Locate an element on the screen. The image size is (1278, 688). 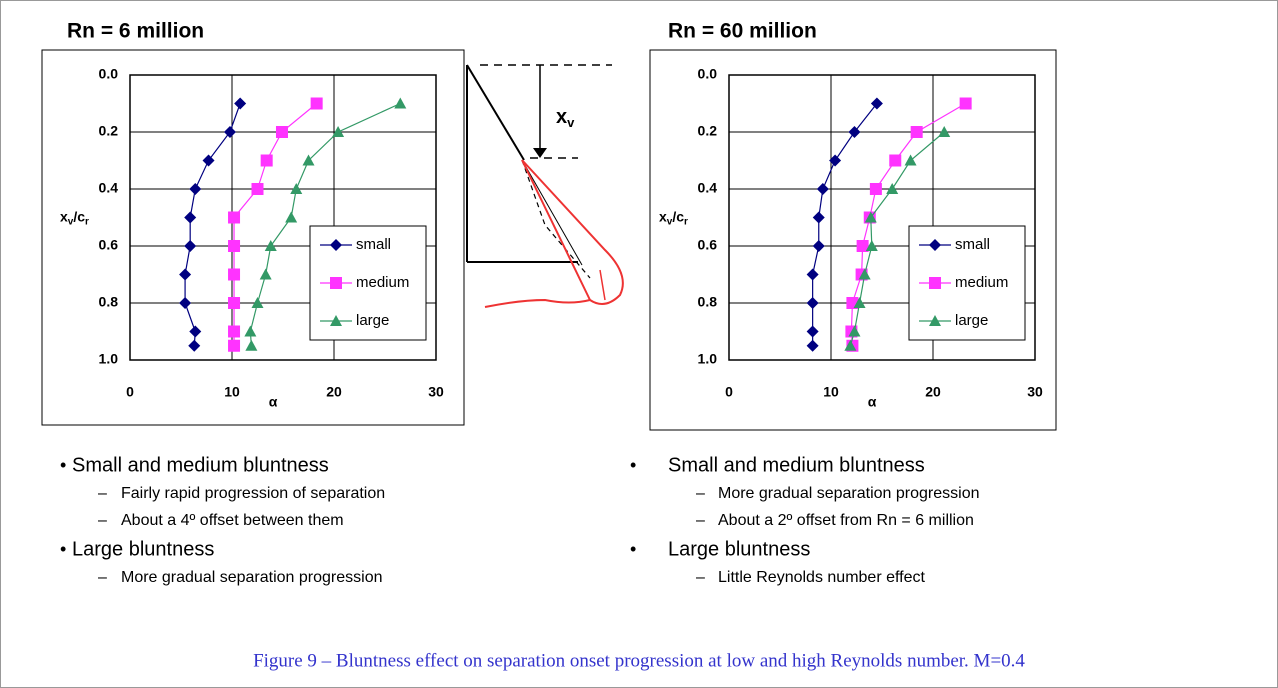
y-tick-label: 0.0 is located at coordinates (109, 74).